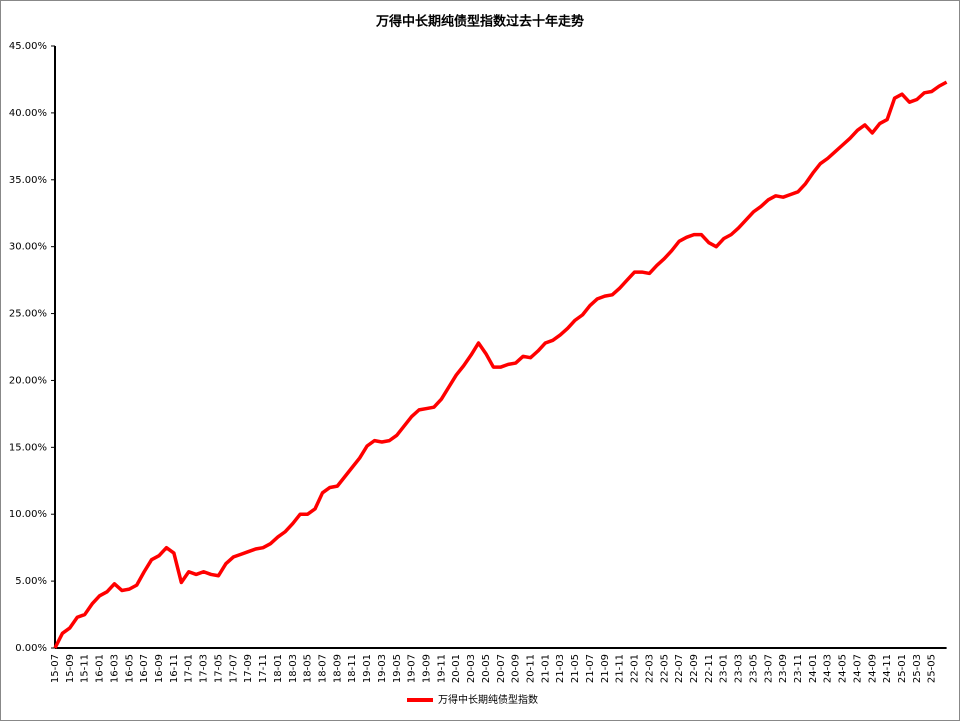  What do you see at coordinates (516, 668) in the screenshot?
I see `x-tick-label: 20-09` at bounding box center [516, 668].